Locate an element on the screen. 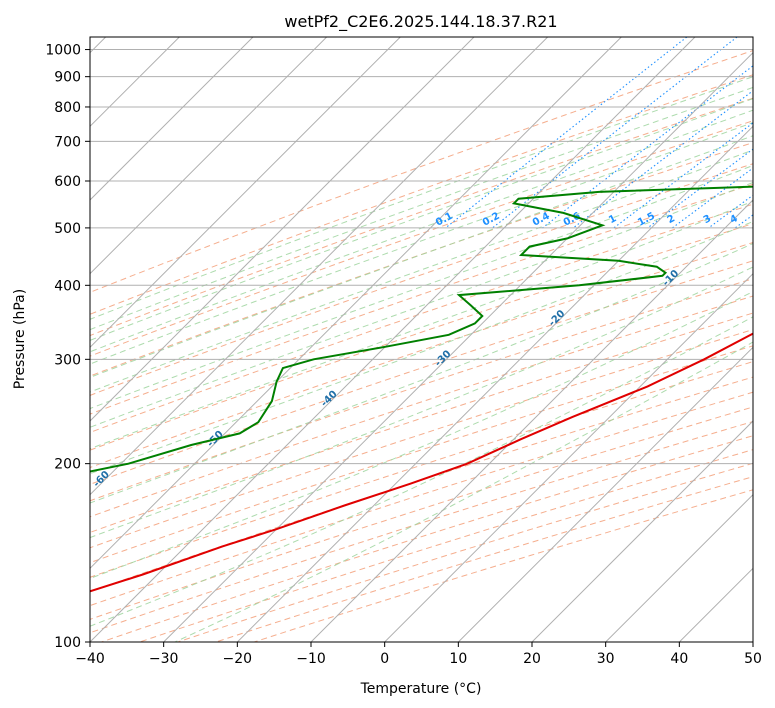 This screenshot has height=708, width=775. y-tick-label: 1000 is located at coordinates (63, 51).